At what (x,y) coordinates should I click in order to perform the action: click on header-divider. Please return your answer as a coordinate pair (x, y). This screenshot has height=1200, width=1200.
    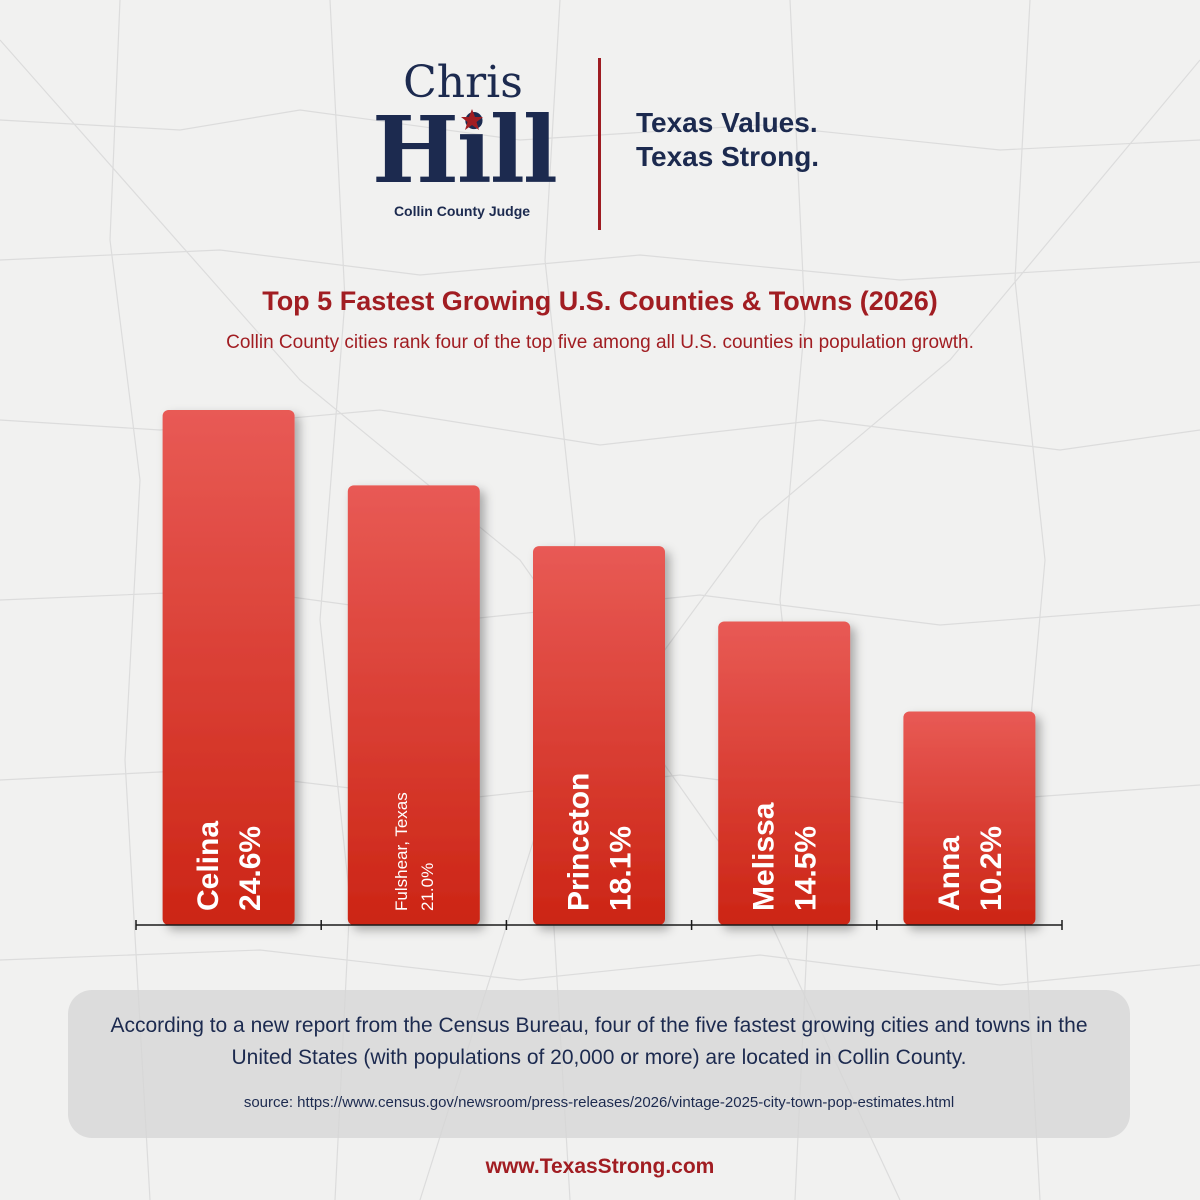
    Looking at the image, I should click on (599, 144).